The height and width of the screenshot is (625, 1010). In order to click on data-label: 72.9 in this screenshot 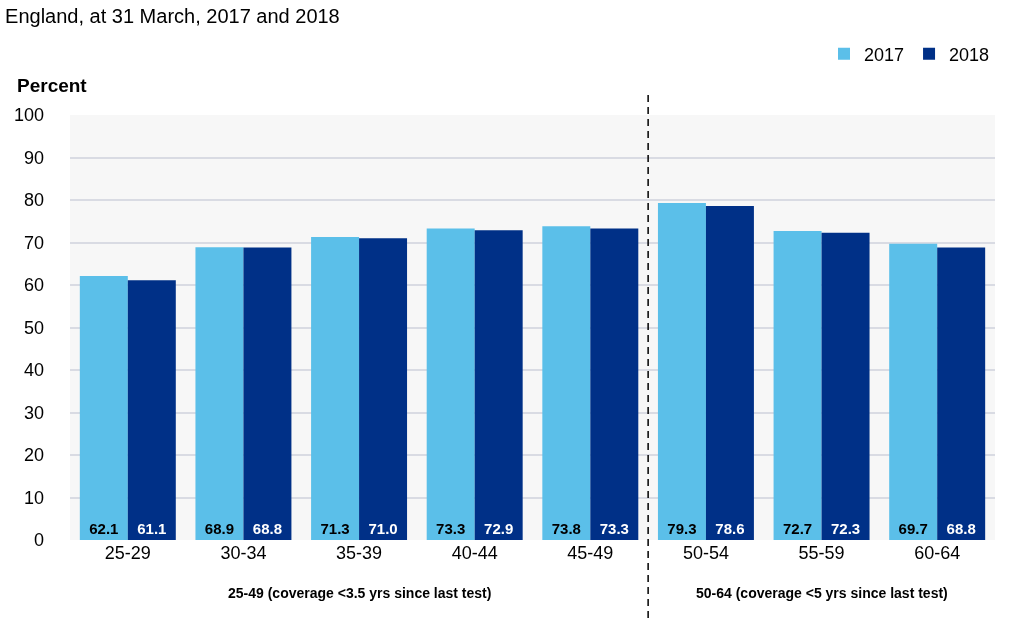, I will do `click(499, 528)`.